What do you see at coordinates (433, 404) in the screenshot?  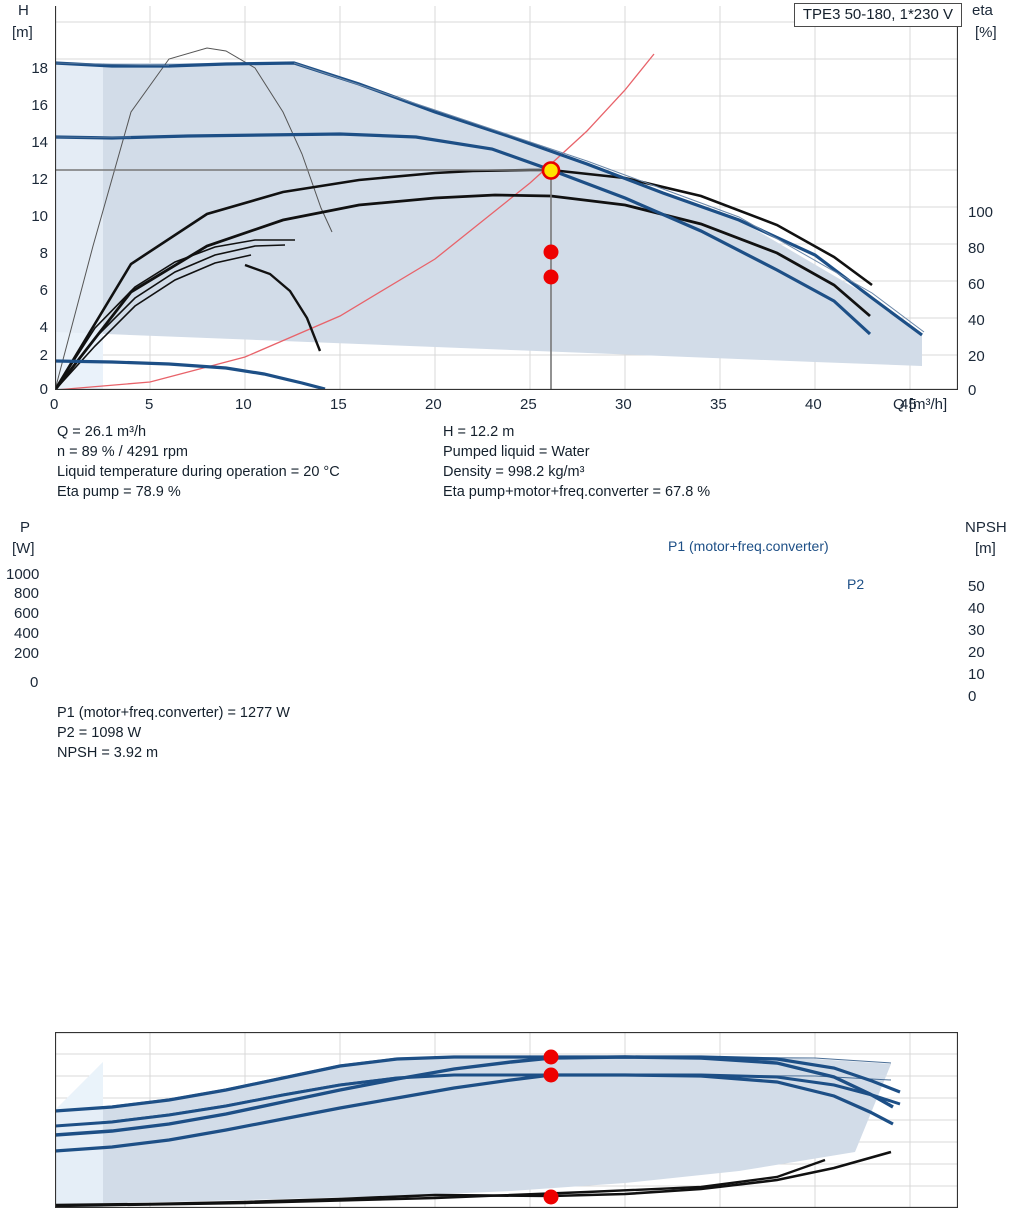 I see `chart1-xtick-20: 20` at bounding box center [433, 404].